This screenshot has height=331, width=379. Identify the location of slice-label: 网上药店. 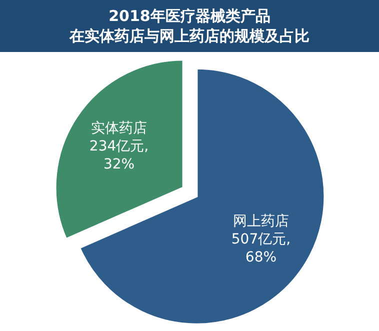
(260, 221).